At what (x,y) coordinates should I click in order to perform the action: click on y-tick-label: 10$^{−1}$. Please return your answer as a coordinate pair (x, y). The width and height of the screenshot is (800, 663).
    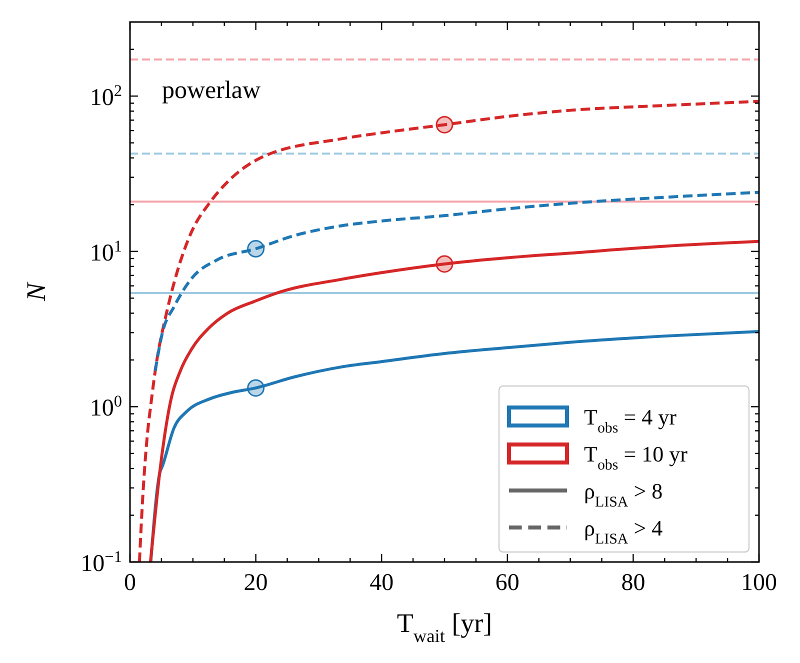
    Looking at the image, I should click on (101, 561).